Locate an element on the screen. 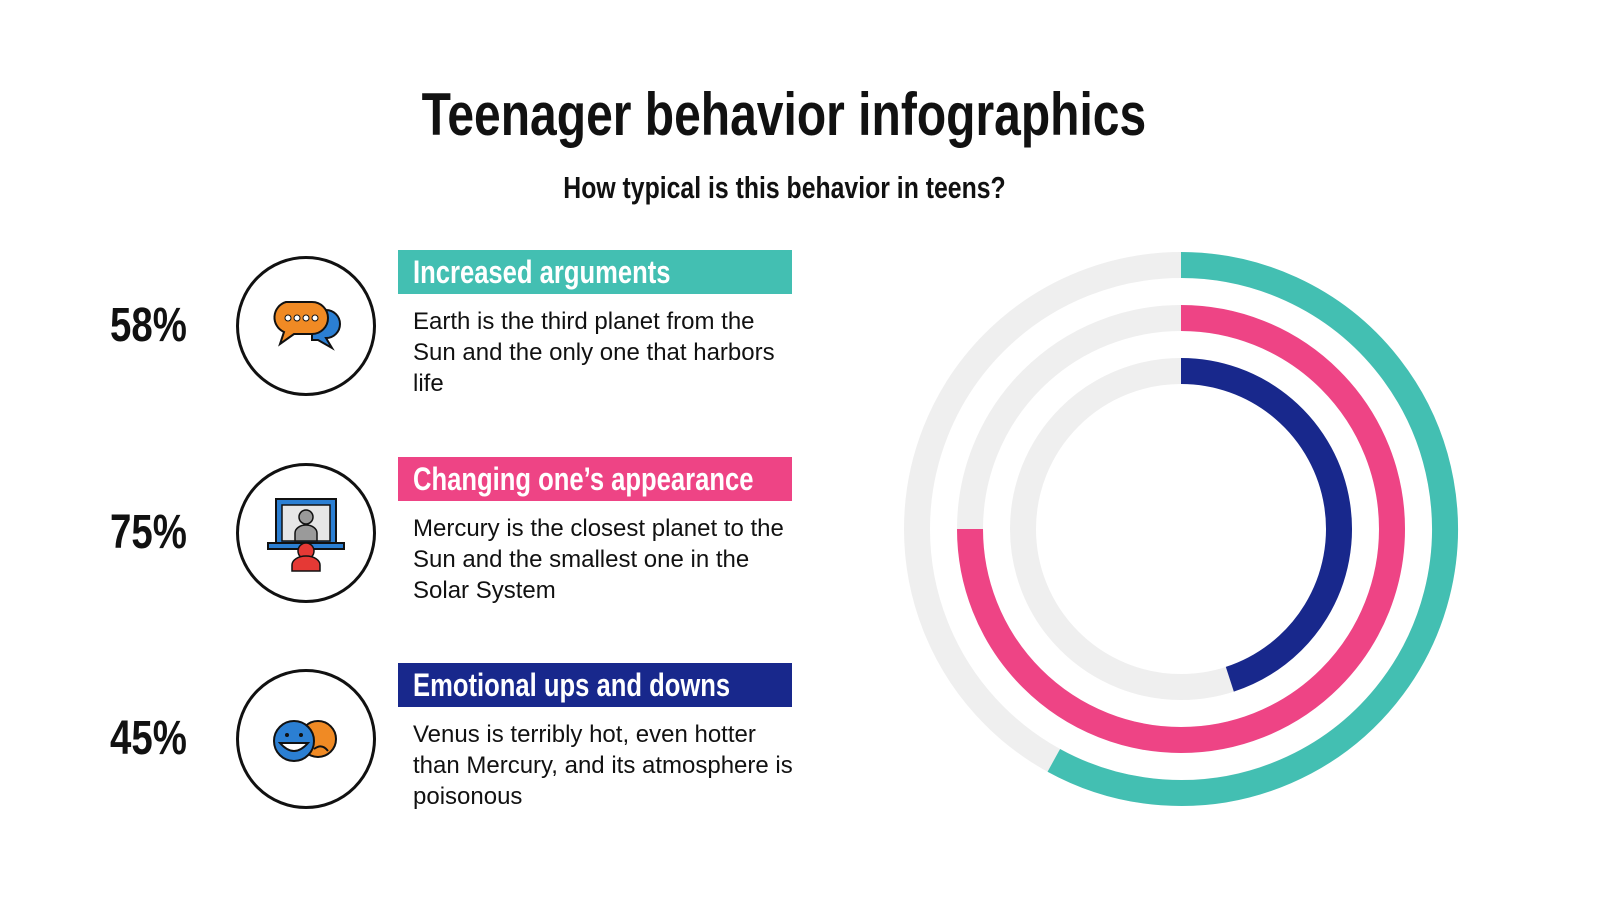 This screenshot has height=900, width=1600. category-header: Changing one’s appearance is located at coordinates (595, 479).